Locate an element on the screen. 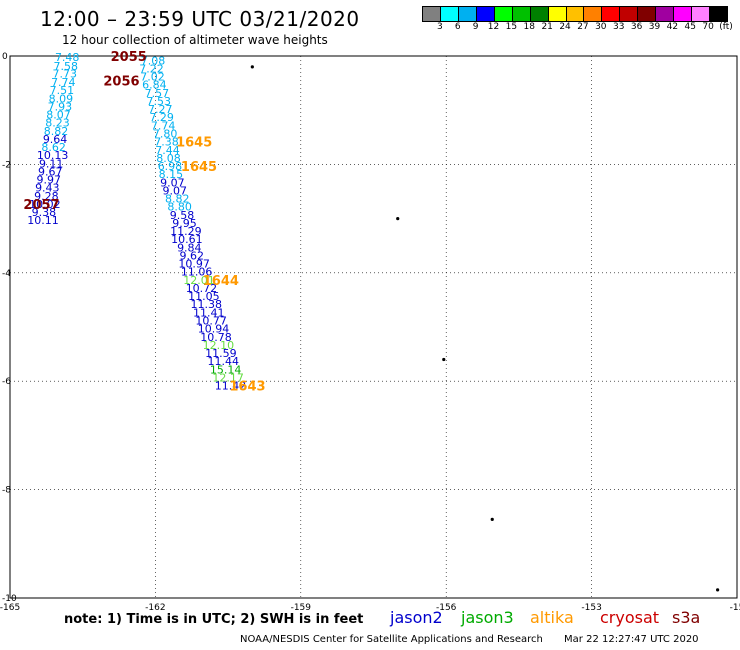  legend-sat-jason2: jason2 is located at coordinates (416, 617).